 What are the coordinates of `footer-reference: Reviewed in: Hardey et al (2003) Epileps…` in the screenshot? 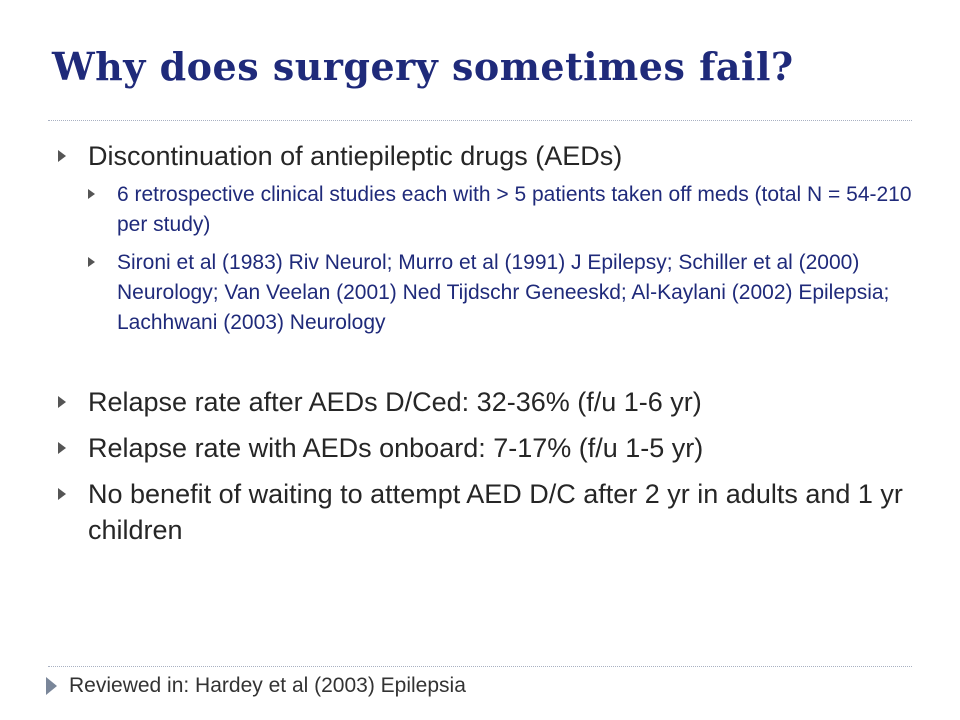 It's located at (267, 685).